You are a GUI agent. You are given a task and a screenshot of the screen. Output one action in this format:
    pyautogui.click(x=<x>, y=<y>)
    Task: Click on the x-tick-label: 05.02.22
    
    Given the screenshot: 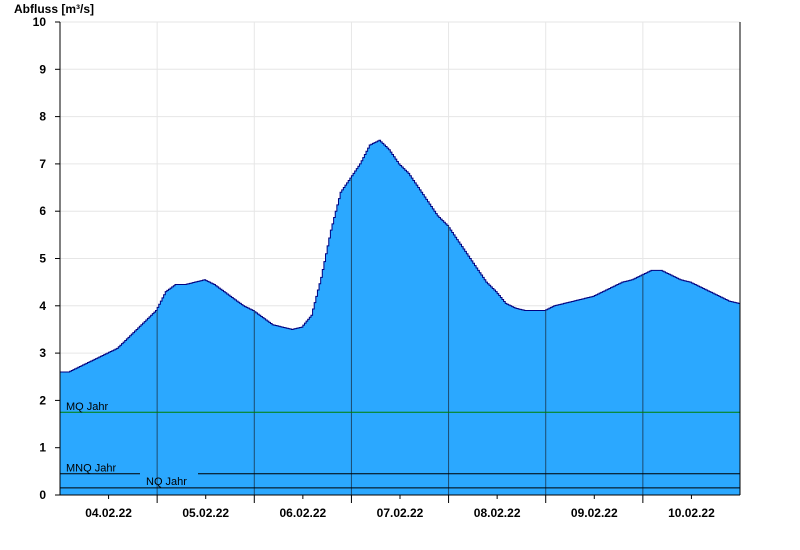 What is the action you would take?
    pyautogui.click(x=205, y=513)
    